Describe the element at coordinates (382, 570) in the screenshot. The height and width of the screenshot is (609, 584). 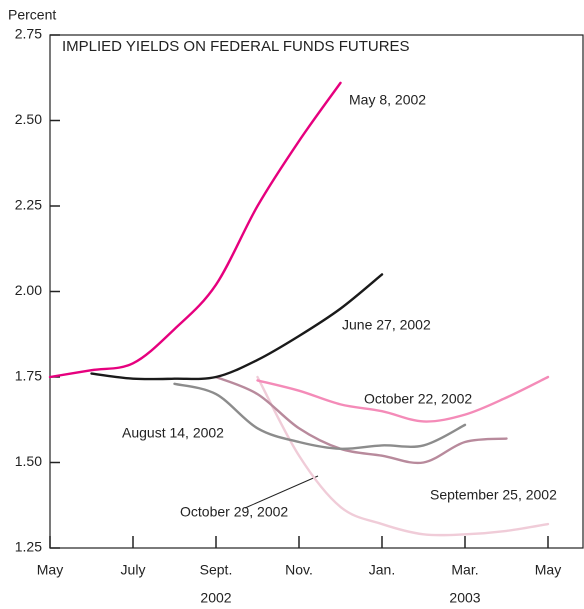
I see `x-tick-label: Jan.` at that location.